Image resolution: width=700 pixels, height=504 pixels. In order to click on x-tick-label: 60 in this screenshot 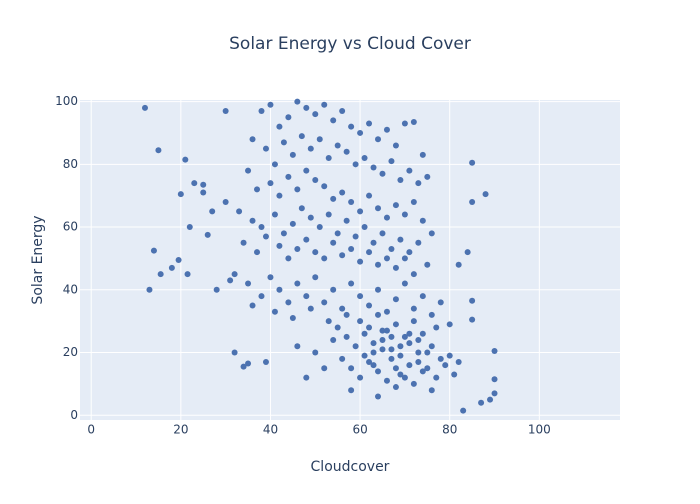, I will do `click(359, 430)`.